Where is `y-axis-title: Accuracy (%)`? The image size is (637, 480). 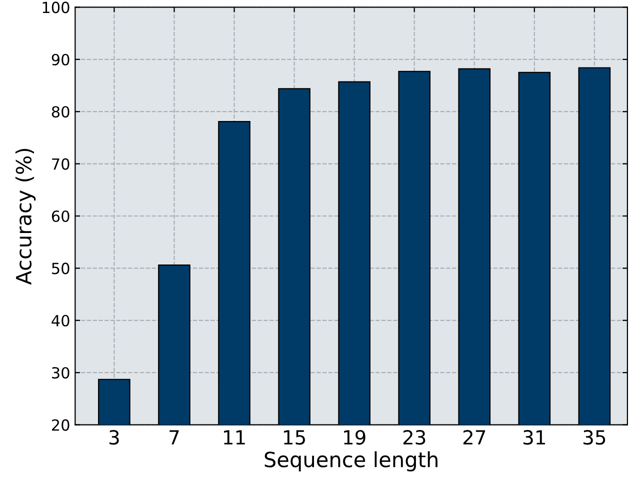
y-axis-title: Accuracy (%) is located at coordinates (25, 216).